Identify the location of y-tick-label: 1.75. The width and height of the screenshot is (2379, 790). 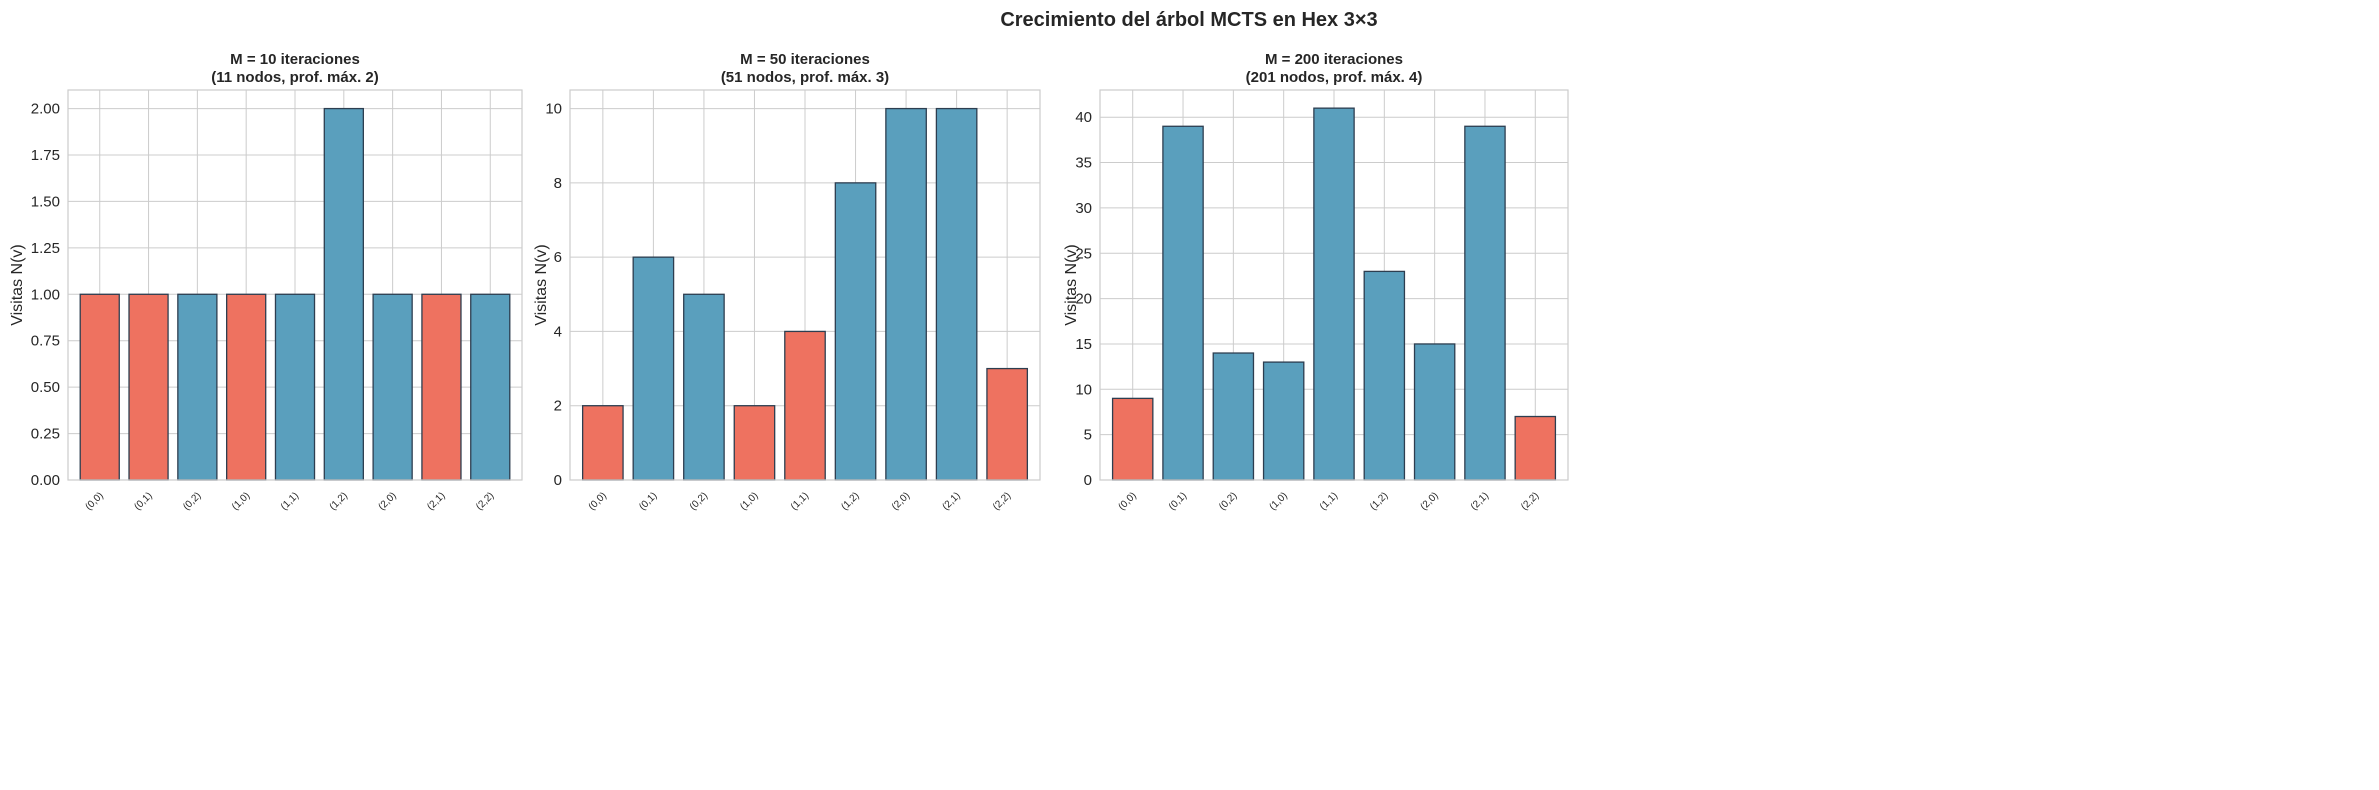
(45, 155).